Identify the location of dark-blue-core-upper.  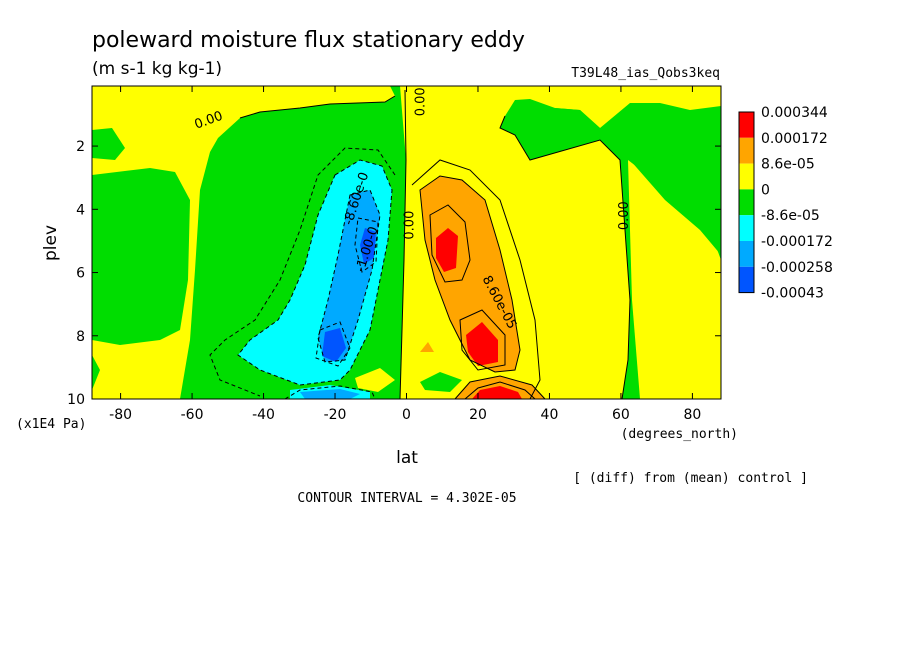
(368, 246).